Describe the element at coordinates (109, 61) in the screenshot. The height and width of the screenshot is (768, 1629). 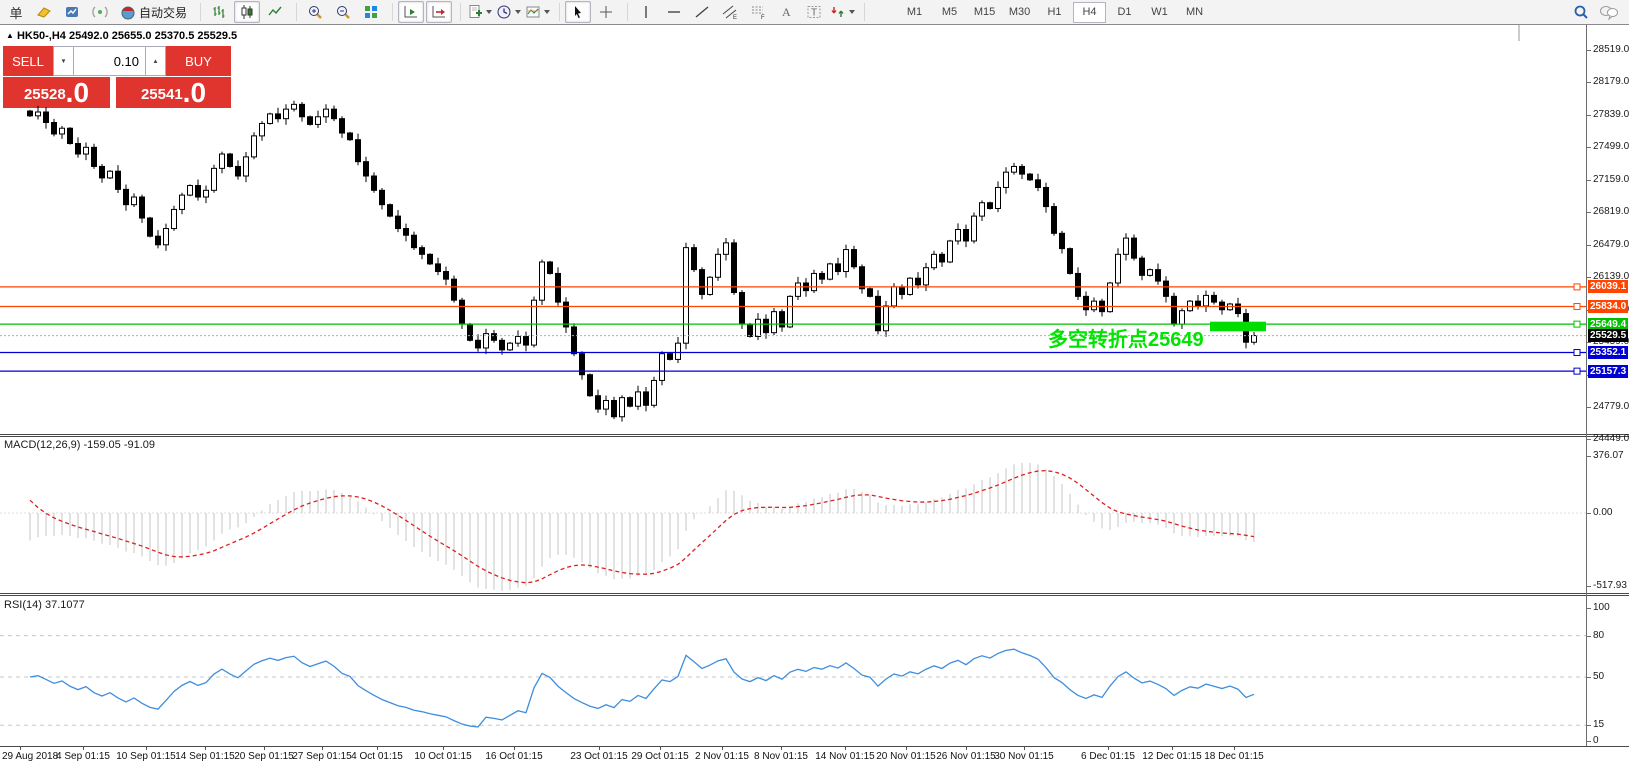
I see `volume-input: 0.10` at that location.